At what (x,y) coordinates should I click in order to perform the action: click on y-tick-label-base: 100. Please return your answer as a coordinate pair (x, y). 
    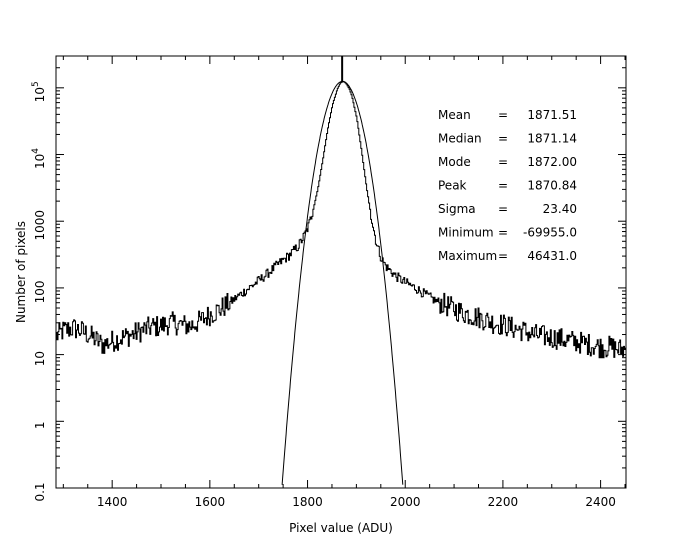
    Looking at the image, I should click on (40, 291).